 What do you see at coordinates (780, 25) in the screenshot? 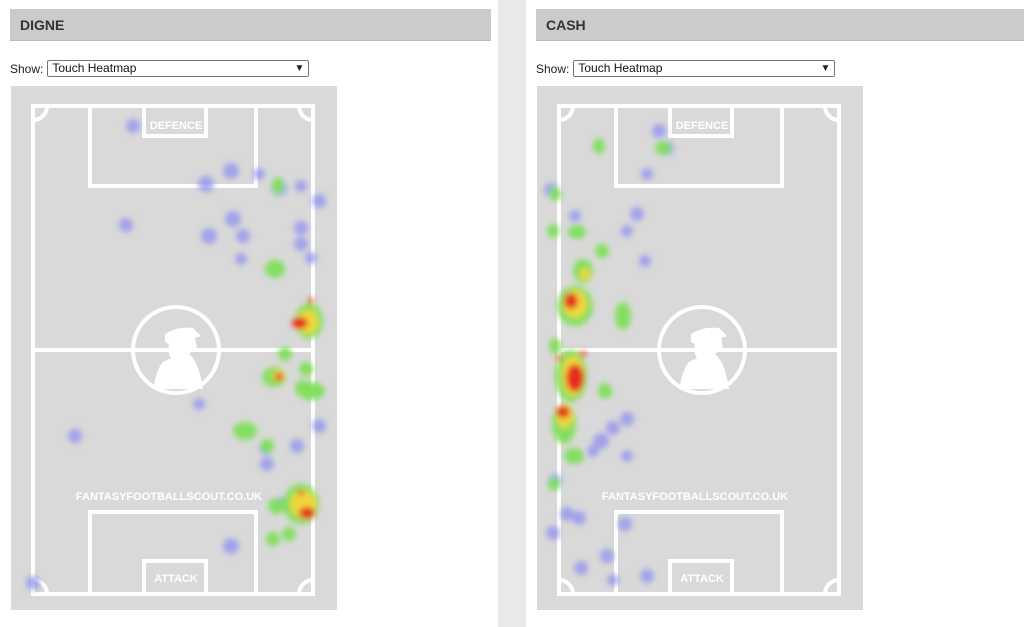
I see `player-name-header: CASH` at bounding box center [780, 25].